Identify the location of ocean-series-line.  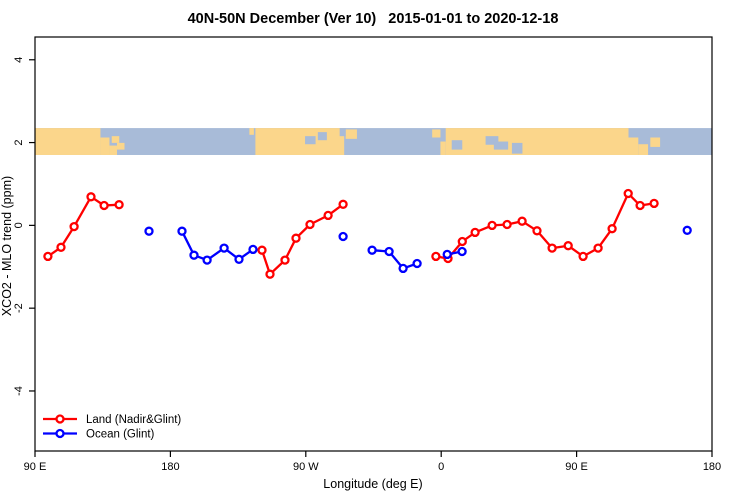
(395, 259).